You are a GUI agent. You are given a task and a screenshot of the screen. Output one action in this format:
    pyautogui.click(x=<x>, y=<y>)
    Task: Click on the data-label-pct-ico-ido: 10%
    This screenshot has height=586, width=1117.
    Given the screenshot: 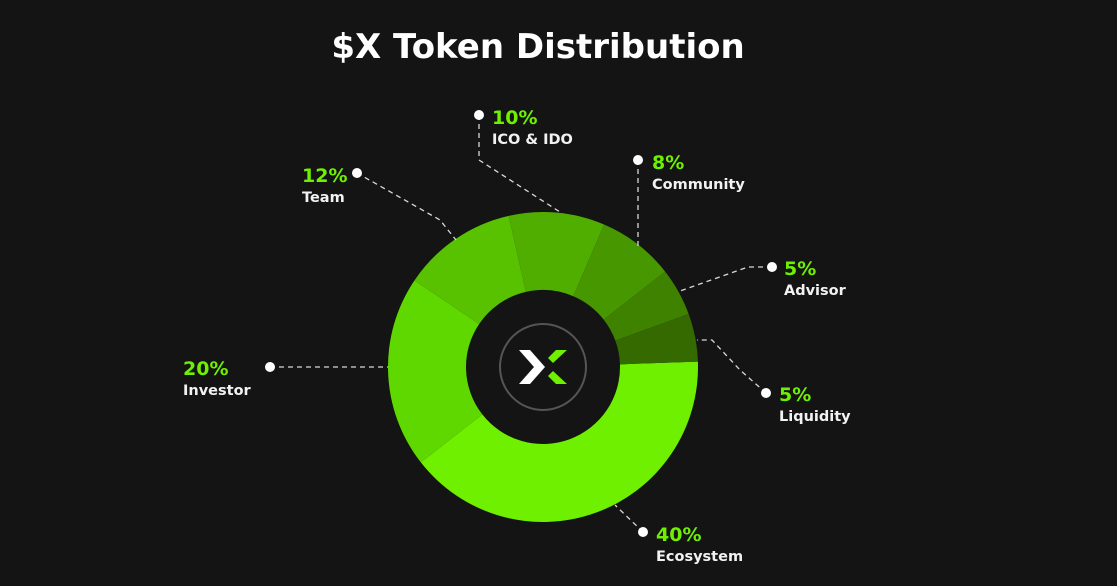 What is the action you would take?
    pyautogui.click(x=514, y=118)
    